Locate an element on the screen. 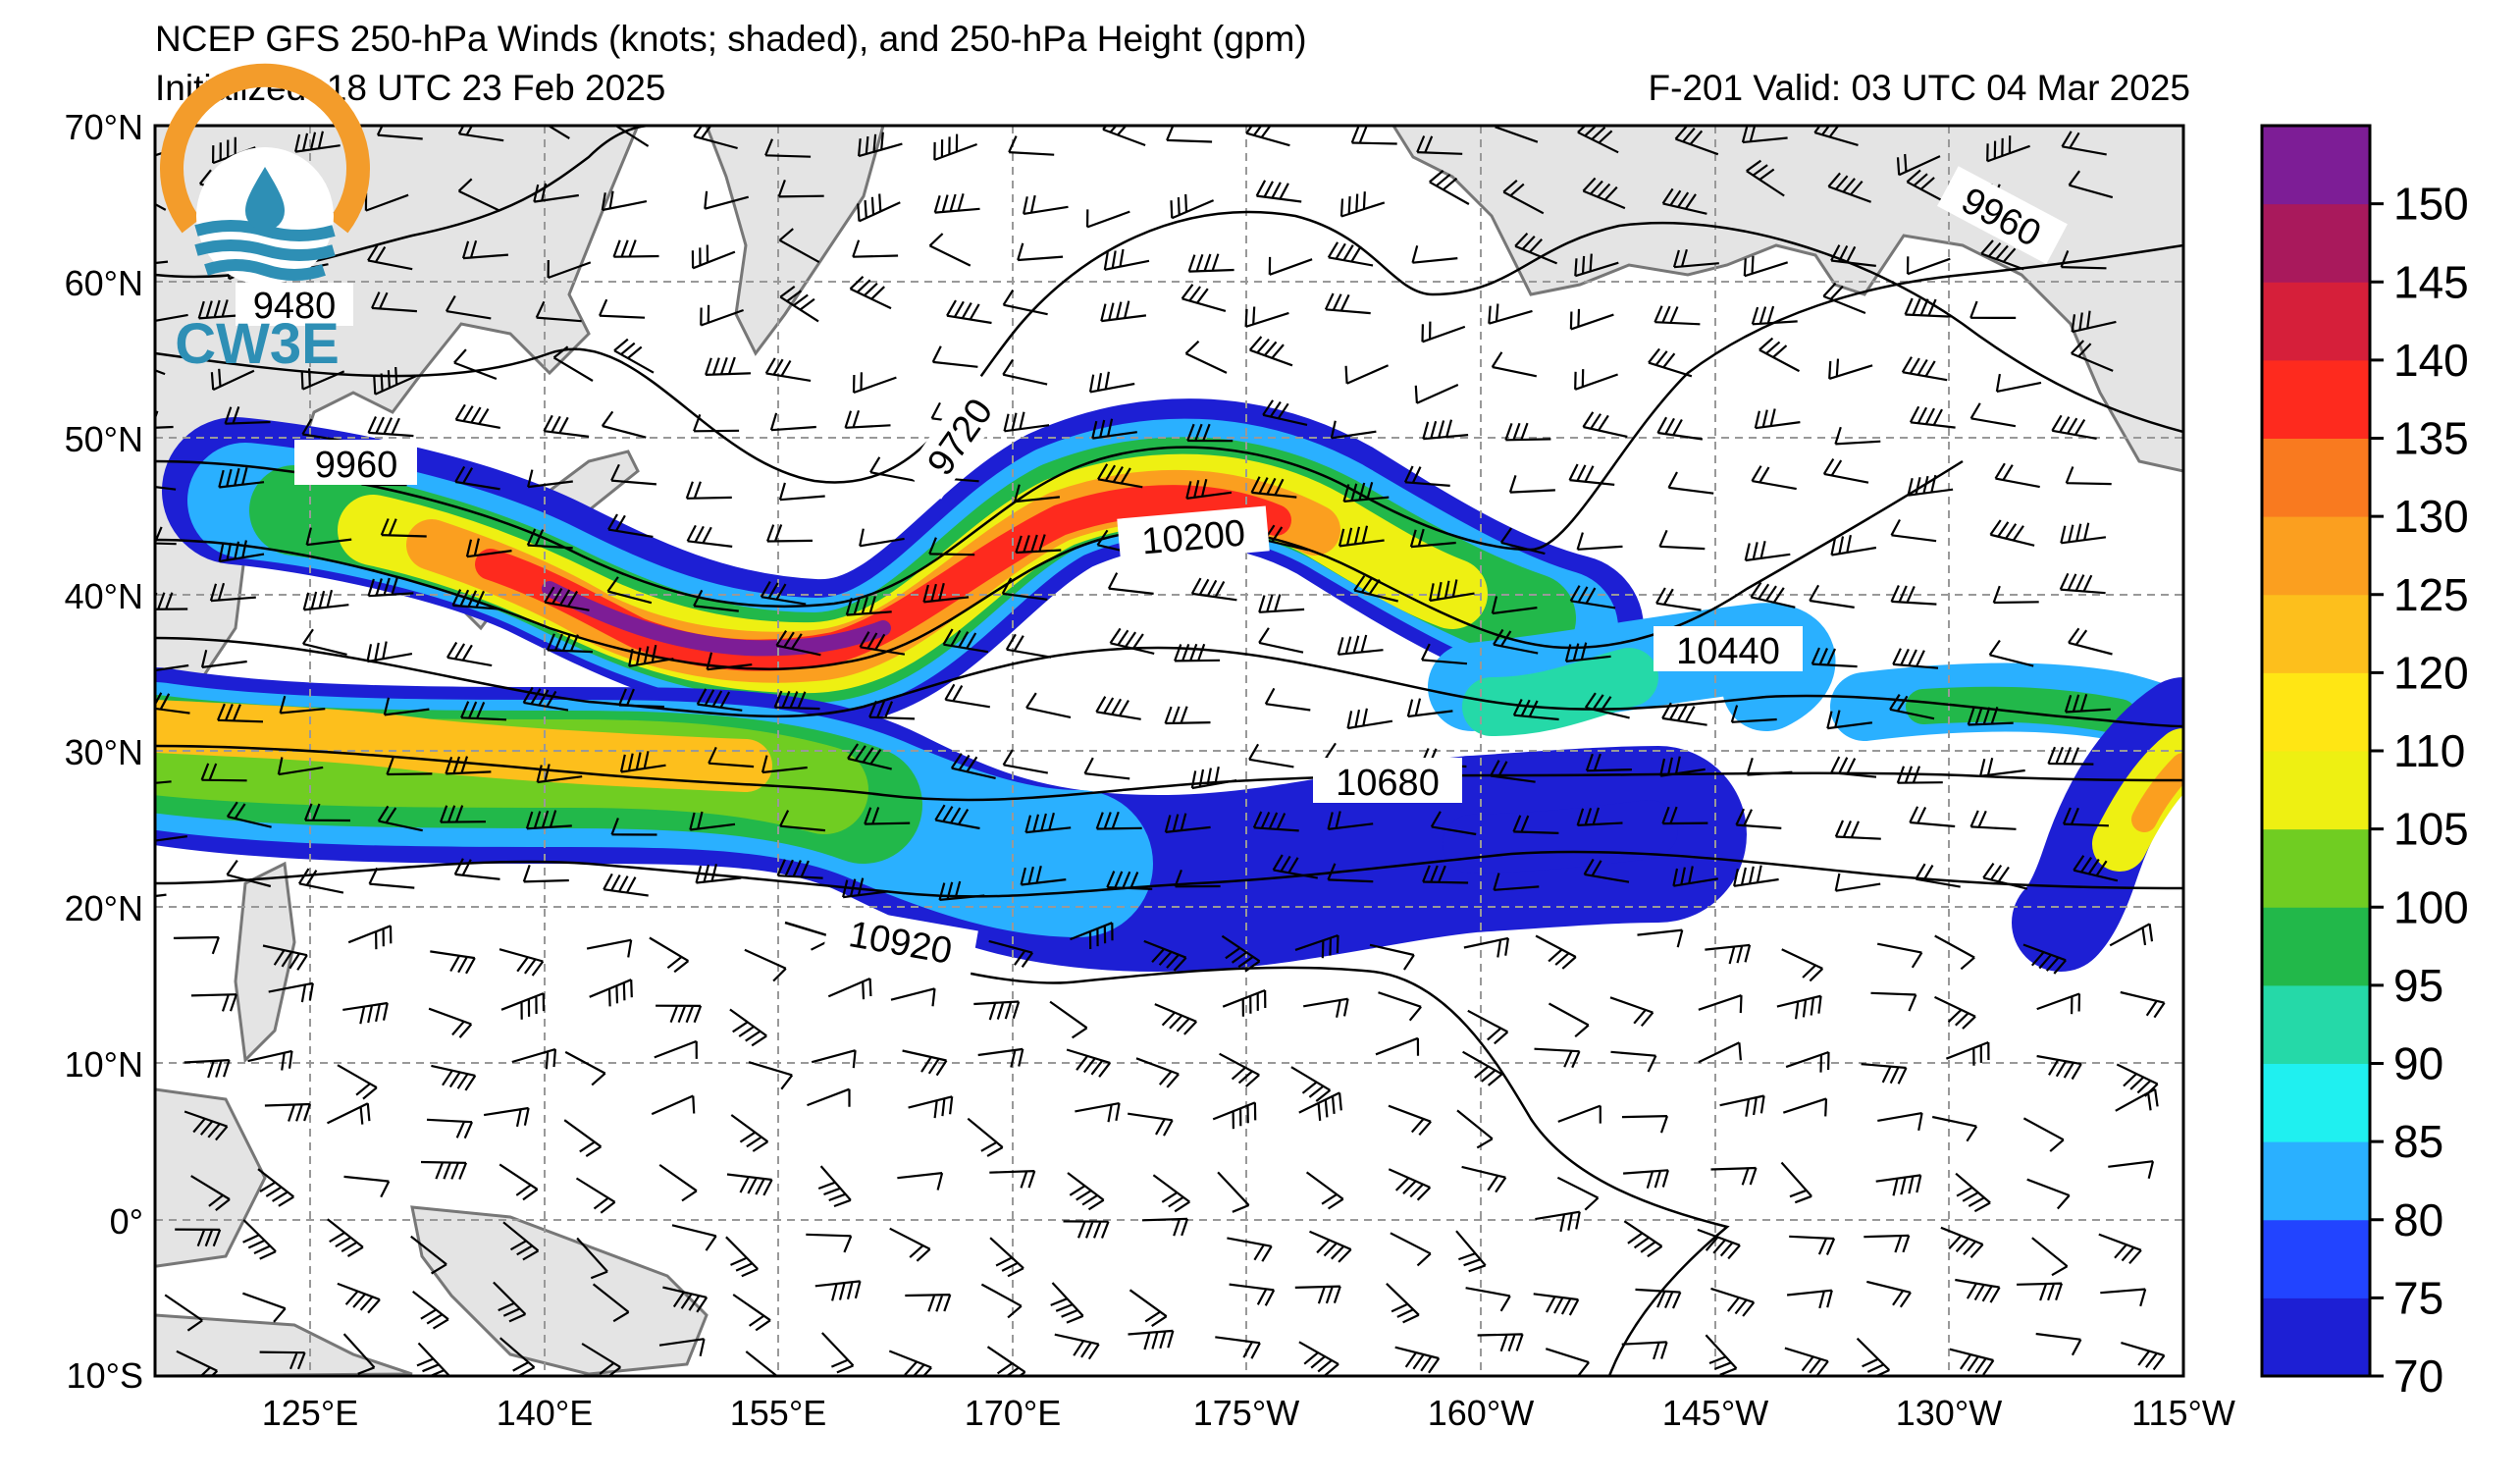  colorbar-swatch is located at coordinates (2316, 556).